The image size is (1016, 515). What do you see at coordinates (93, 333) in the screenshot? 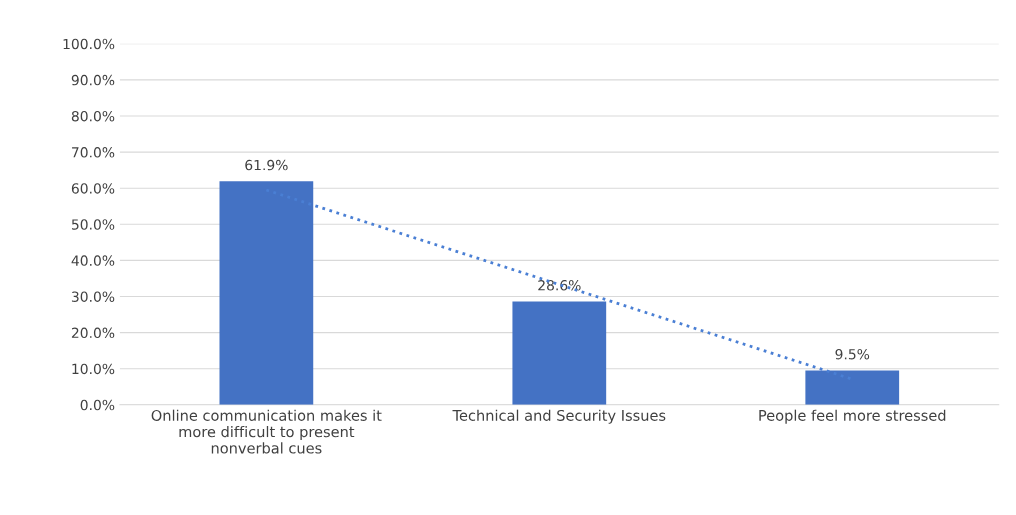
I see `y-tick-label: 20.0%` at bounding box center [93, 333].